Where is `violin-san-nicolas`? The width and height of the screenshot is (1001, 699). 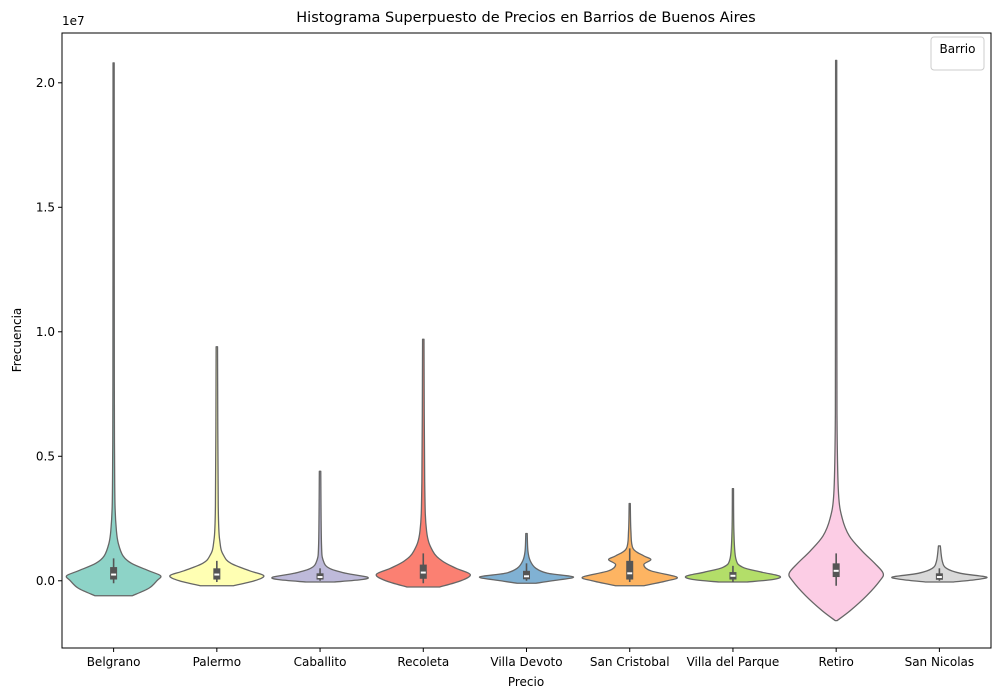
violin-san-nicolas is located at coordinates (939, 564).